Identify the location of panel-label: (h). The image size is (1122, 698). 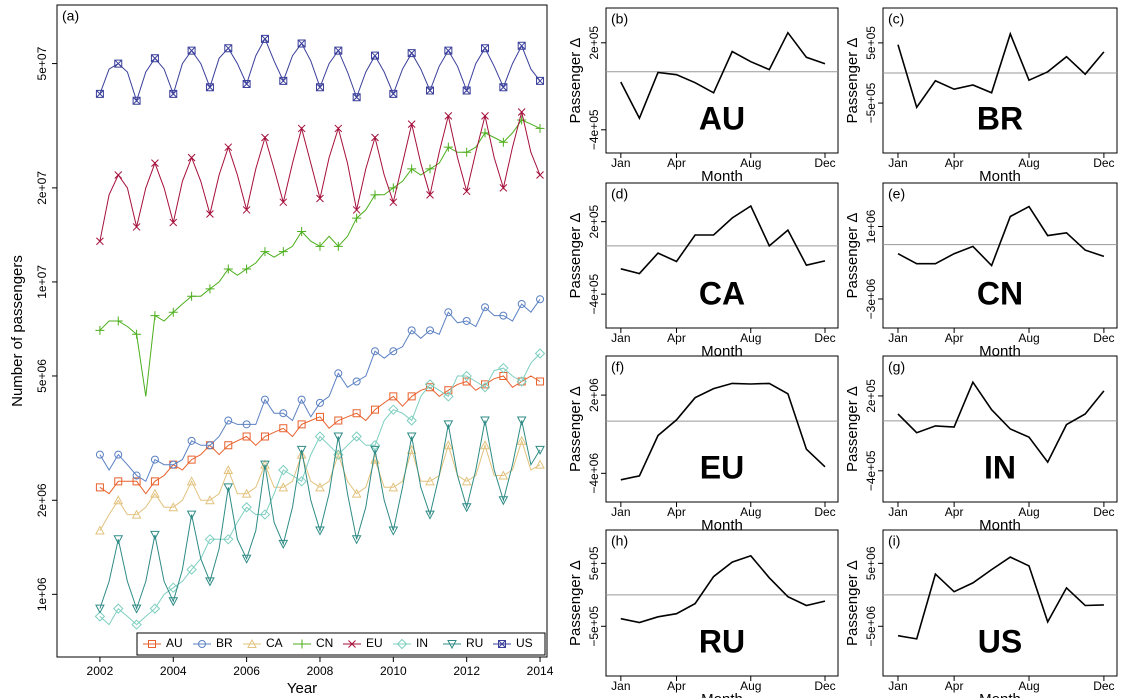
(619, 541).